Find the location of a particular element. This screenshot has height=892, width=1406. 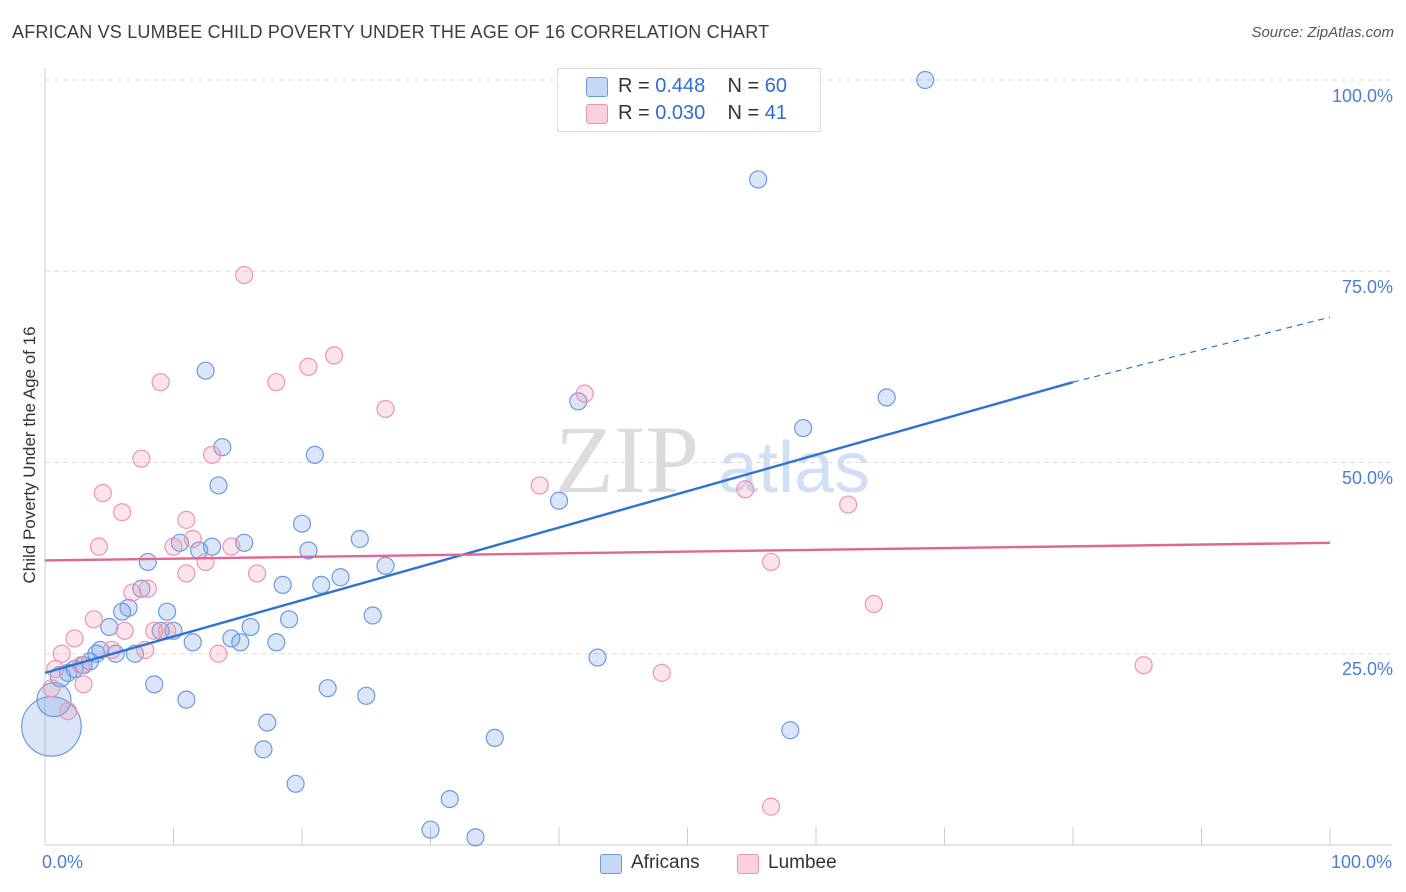

lumbee-n-value: 41 is located at coordinates (776, 113).